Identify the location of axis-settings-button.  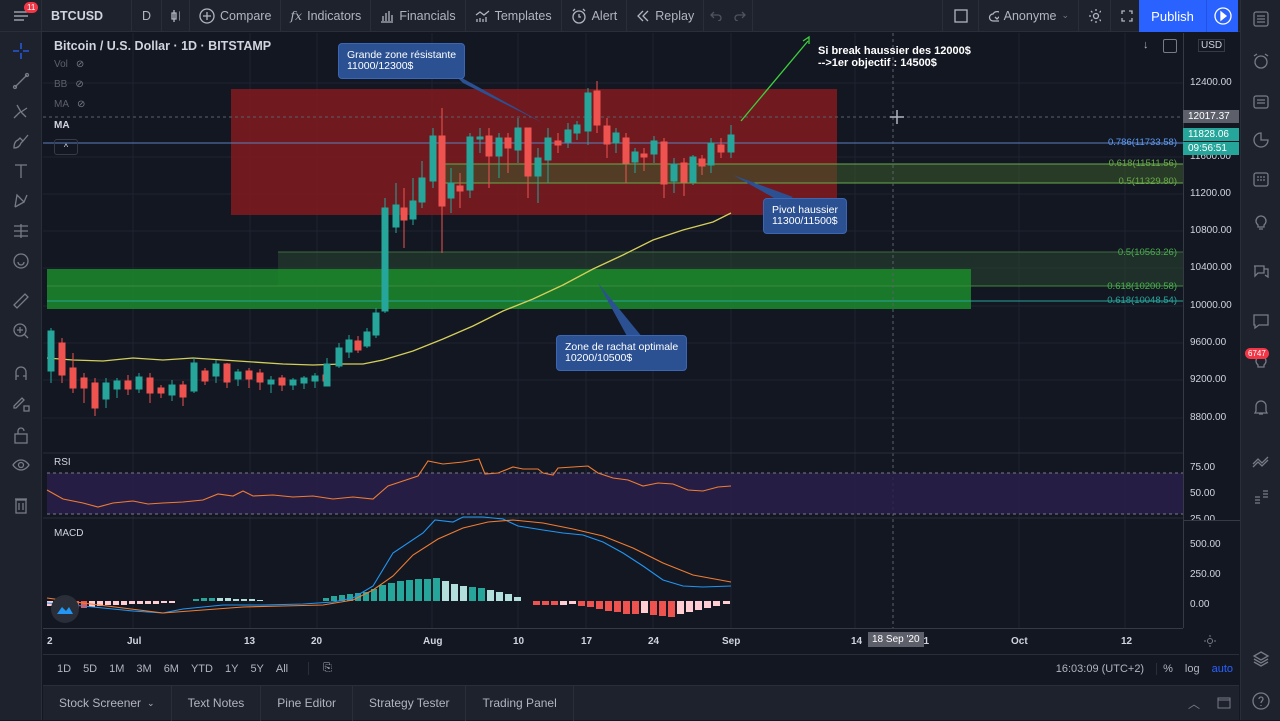
(1211, 642).